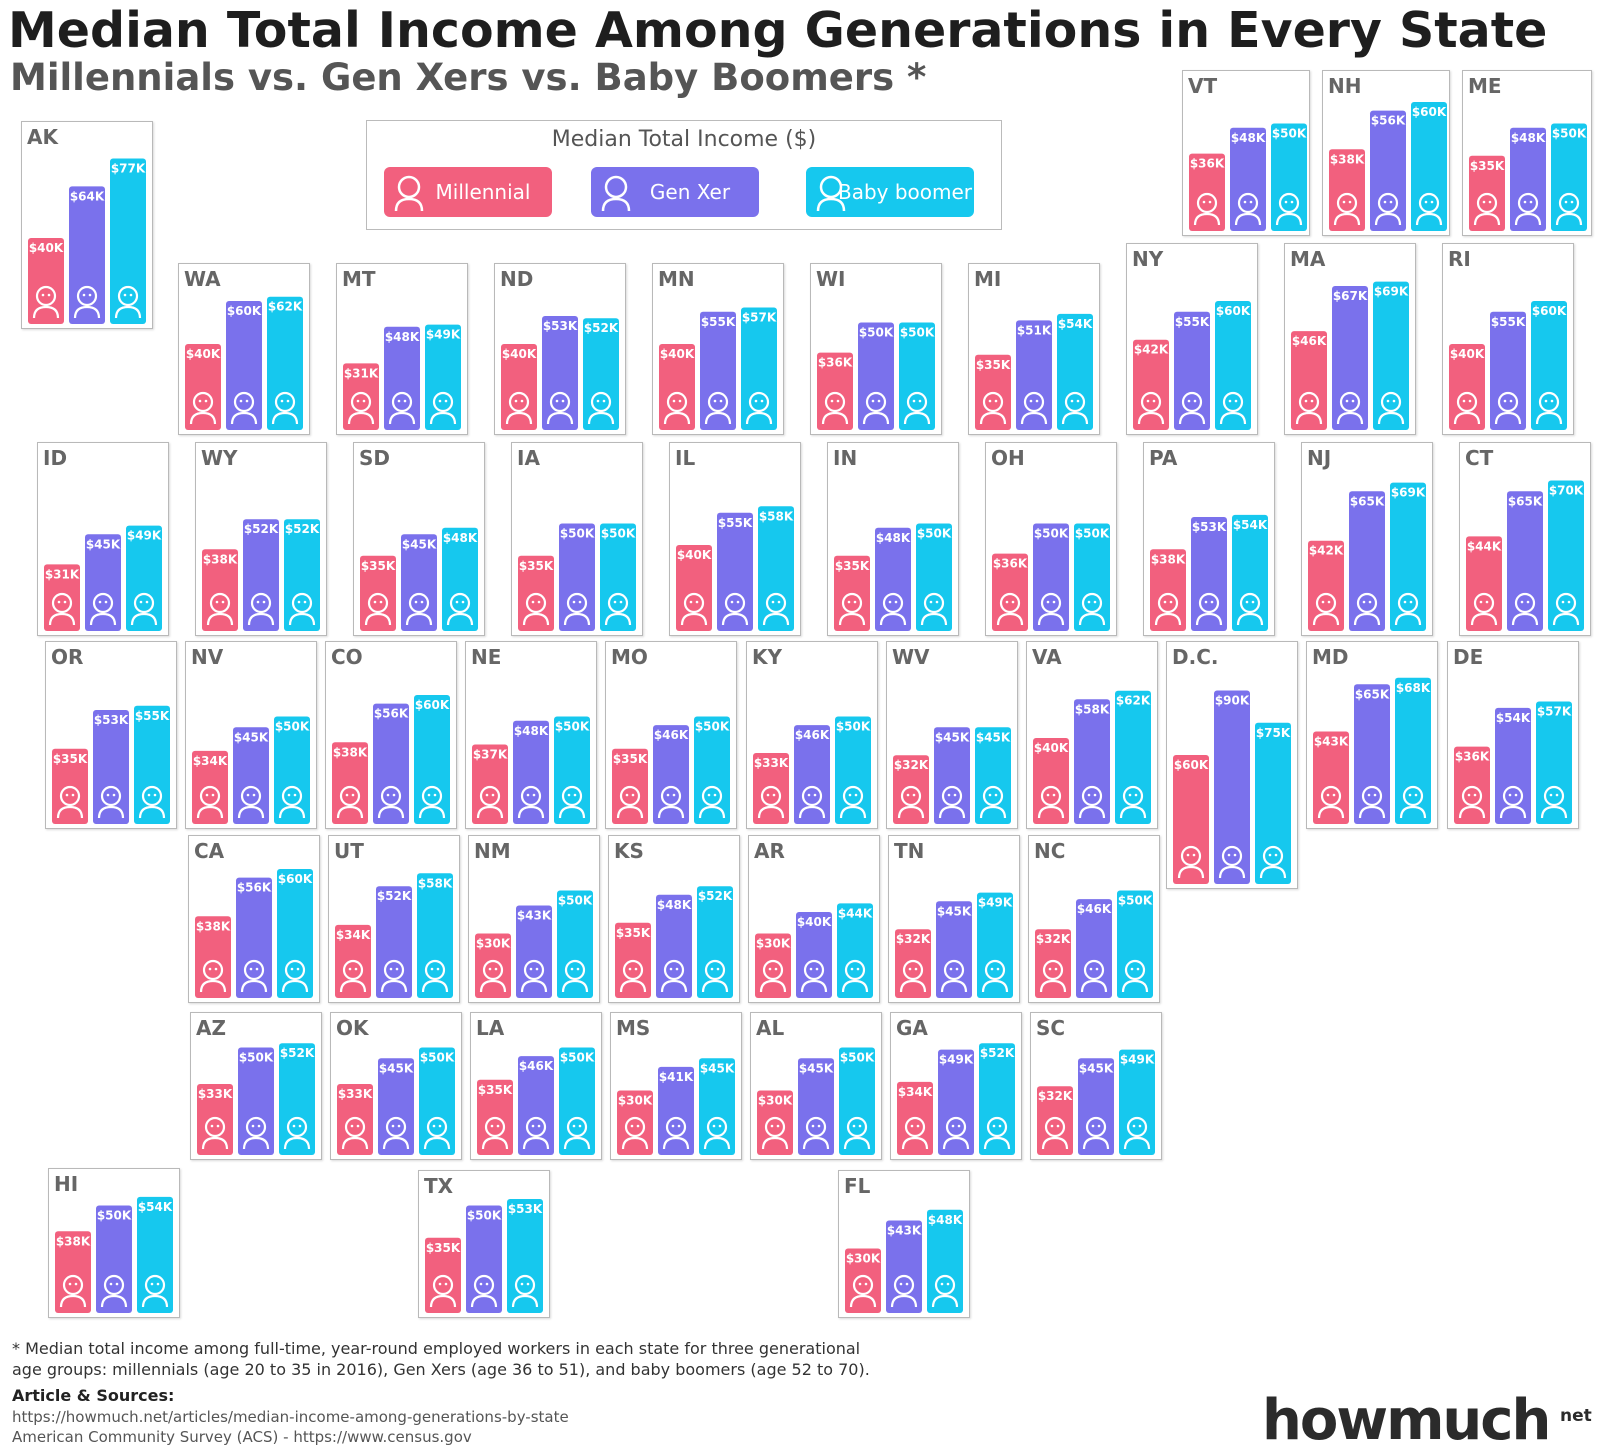  I want to click on state-bars-svg: RI $40K $55K $60K, so click(1507, 338).